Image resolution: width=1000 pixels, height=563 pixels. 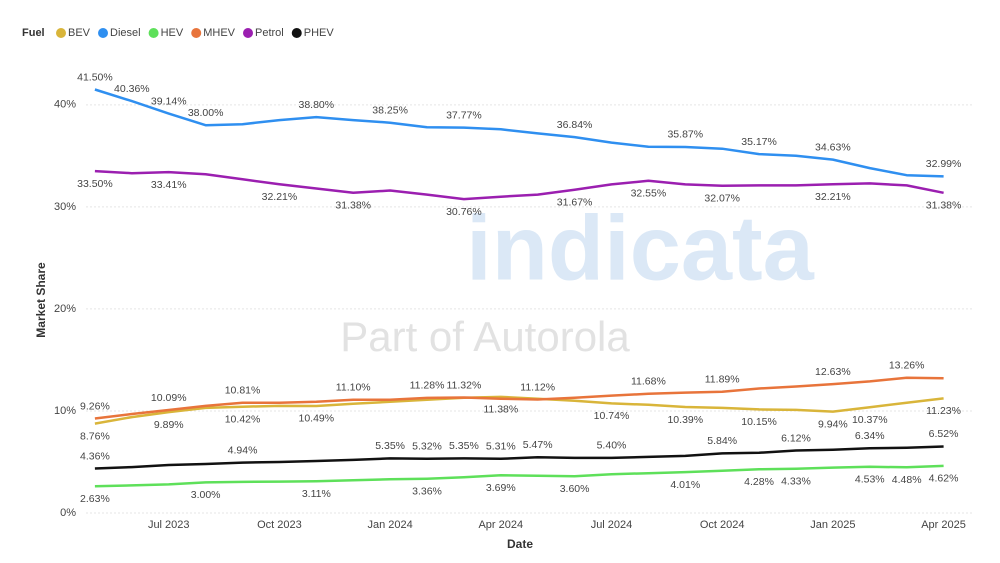 What do you see at coordinates (65, 207) in the screenshot?
I see `y-tick-label: 30%` at bounding box center [65, 207].